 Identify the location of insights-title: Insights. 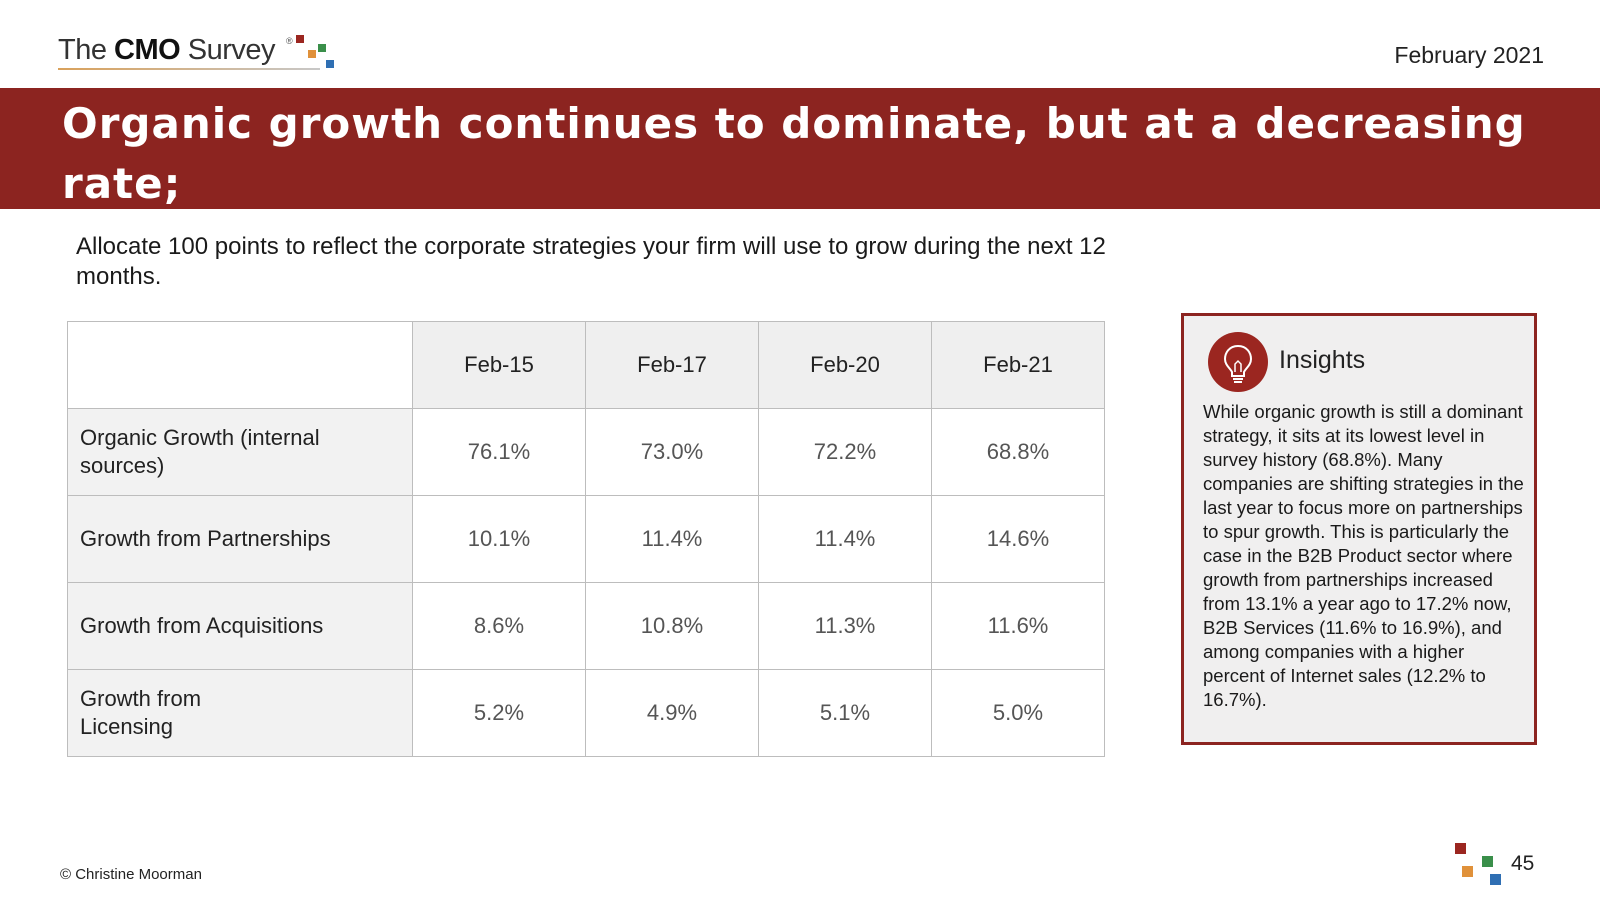
(1322, 360).